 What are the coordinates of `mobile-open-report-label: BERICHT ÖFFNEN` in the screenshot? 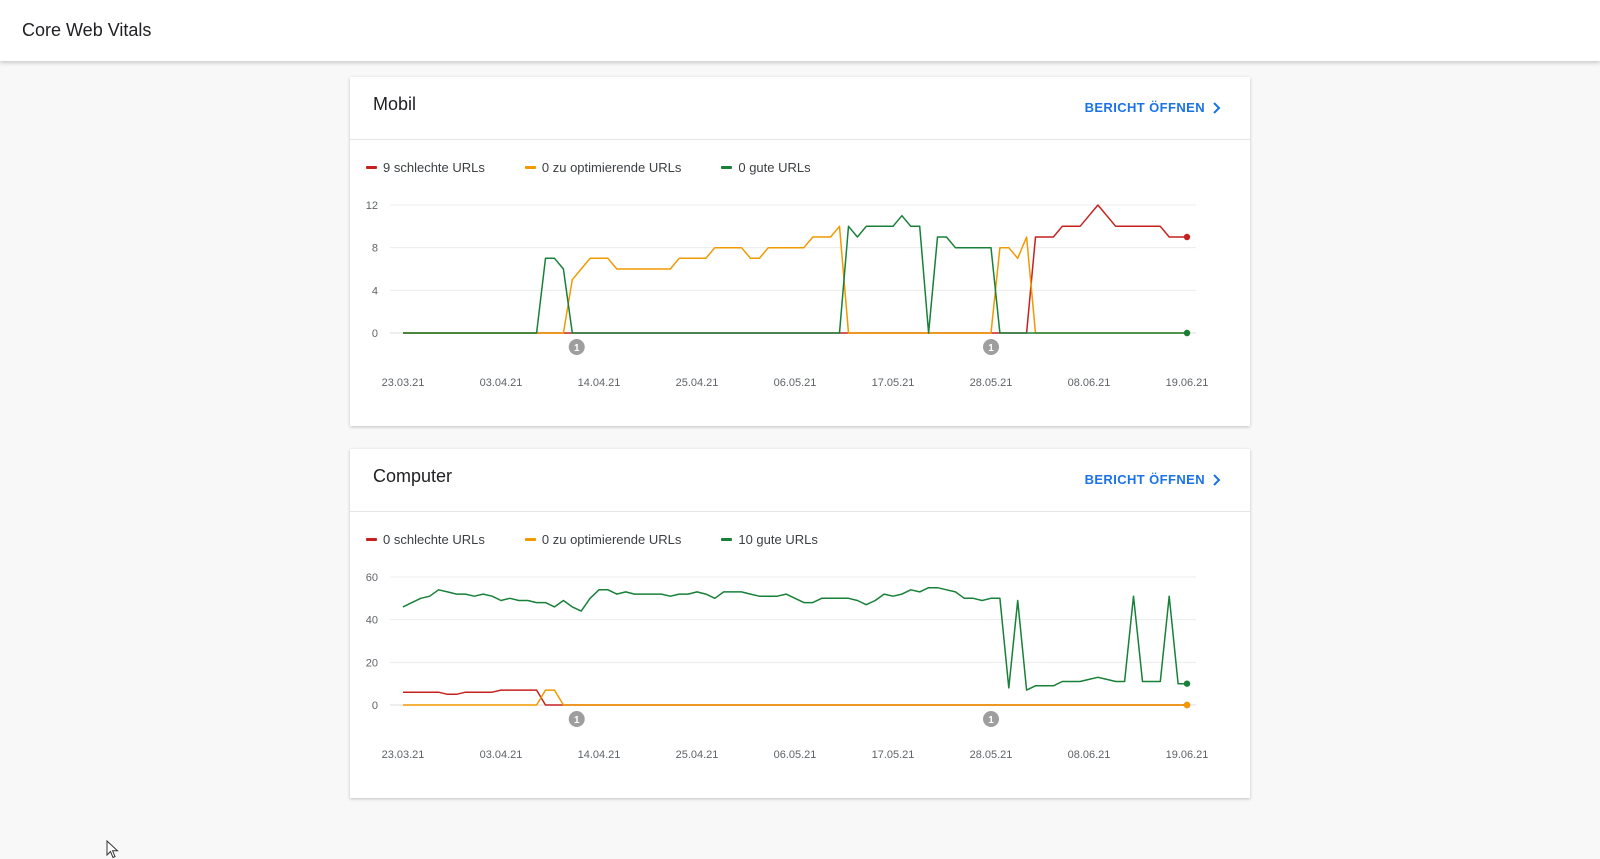 It's located at (1144, 107).